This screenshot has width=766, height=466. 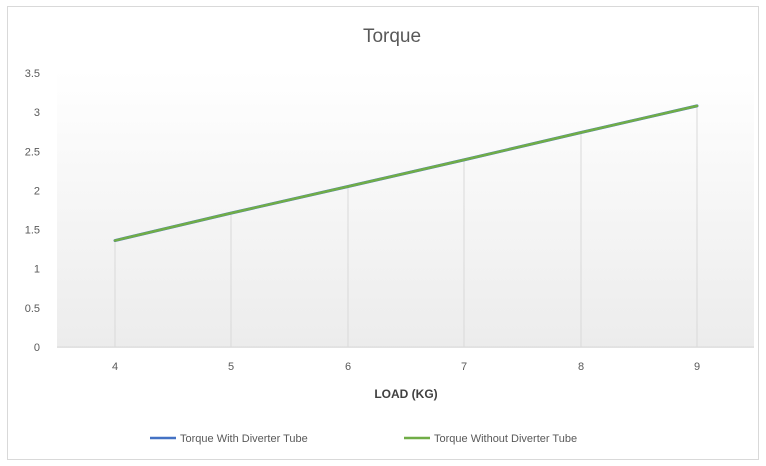 I want to click on y-tick-label: 1.5, so click(x=32, y=231).